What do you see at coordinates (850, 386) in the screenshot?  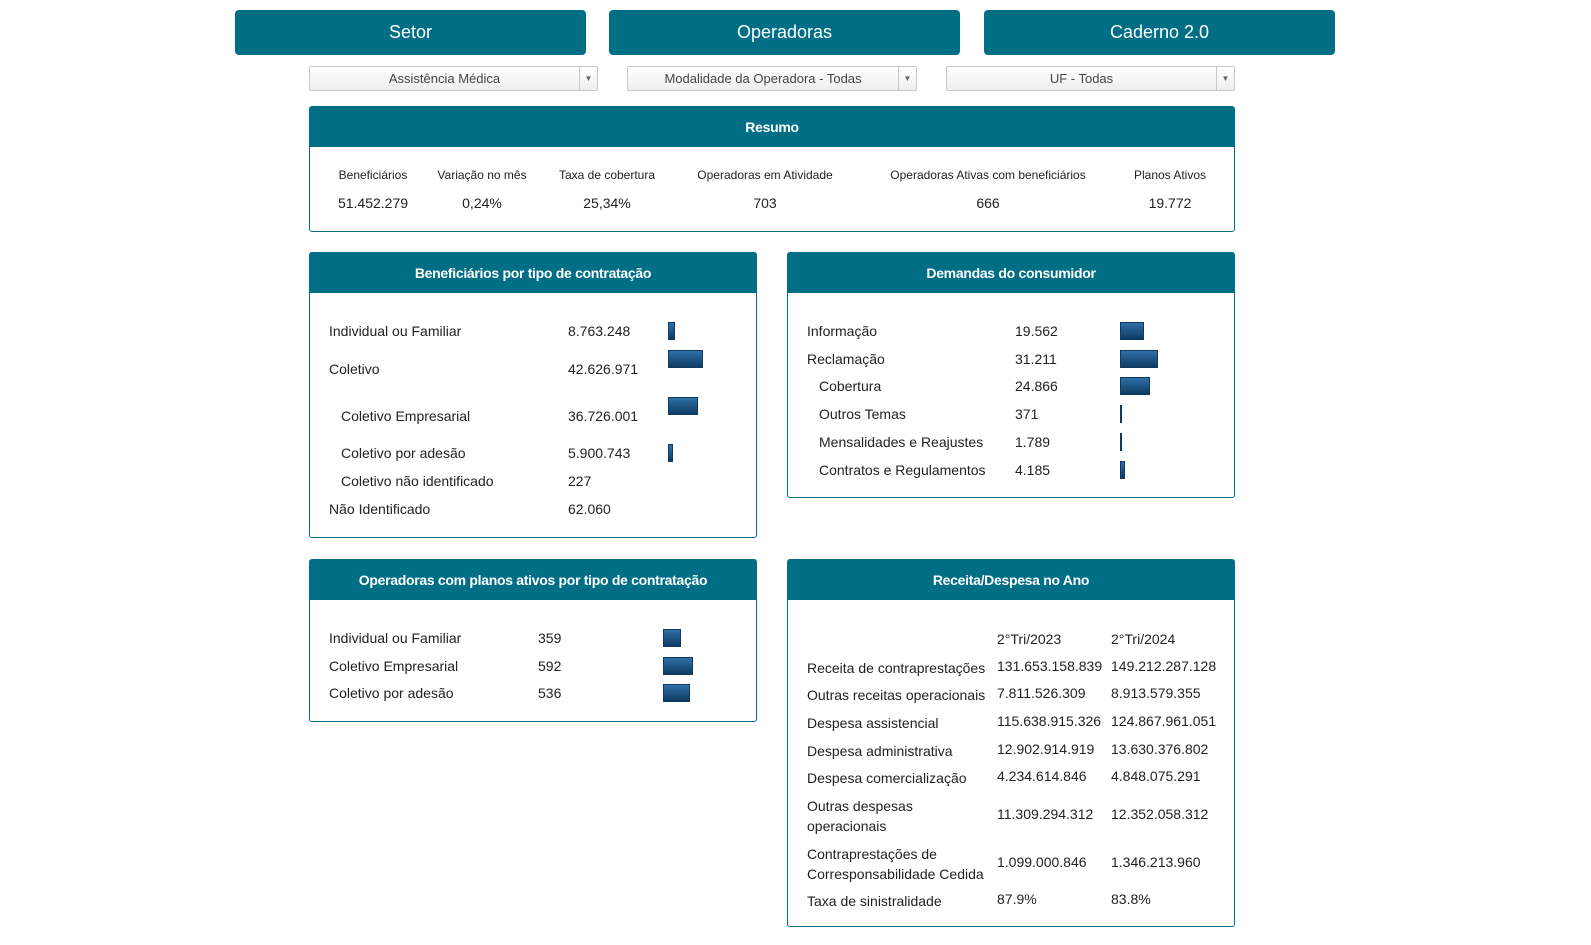 I see `demandas-row-label: Cobertura` at bounding box center [850, 386].